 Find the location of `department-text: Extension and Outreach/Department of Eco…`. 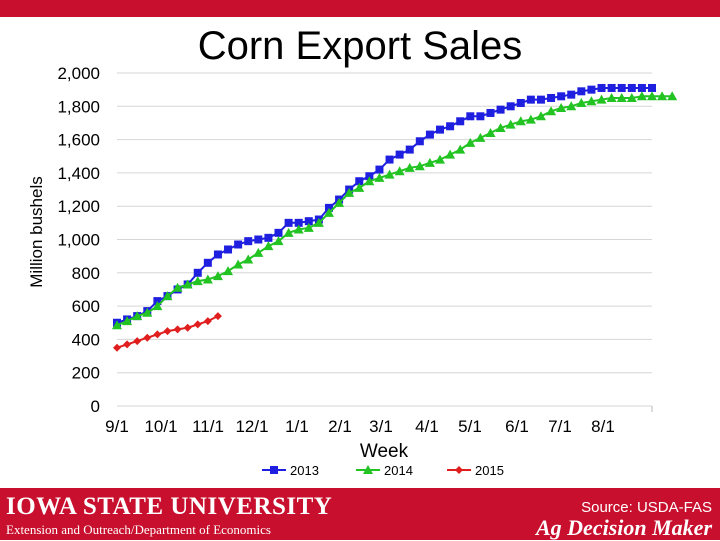

department-text: Extension and Outreach/Department of Eco… is located at coordinates (138, 529).